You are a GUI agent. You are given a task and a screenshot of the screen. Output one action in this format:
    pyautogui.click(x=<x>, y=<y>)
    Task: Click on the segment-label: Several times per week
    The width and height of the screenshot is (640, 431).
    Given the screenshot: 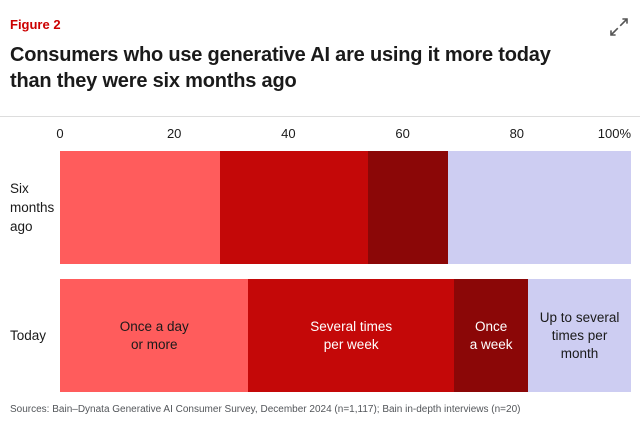 What is the action you would take?
    pyautogui.click(x=351, y=335)
    